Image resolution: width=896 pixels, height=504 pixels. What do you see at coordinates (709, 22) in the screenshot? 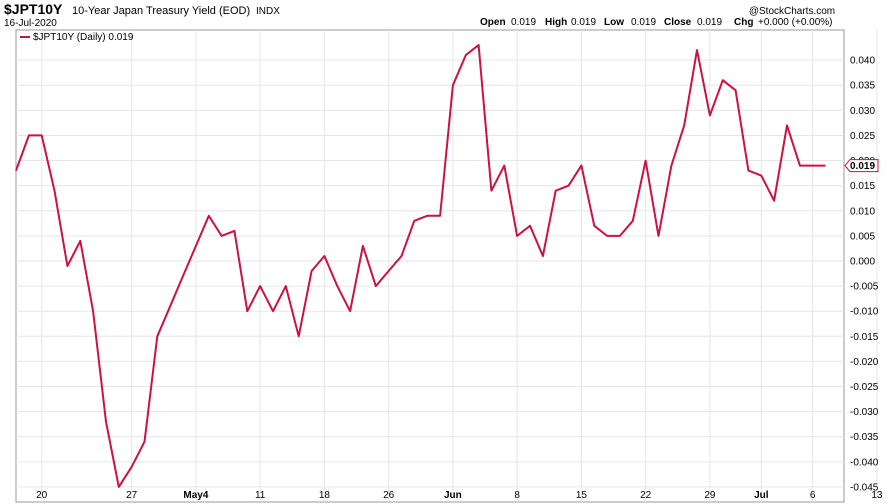
I see `close-value: 0.019` at bounding box center [709, 22].